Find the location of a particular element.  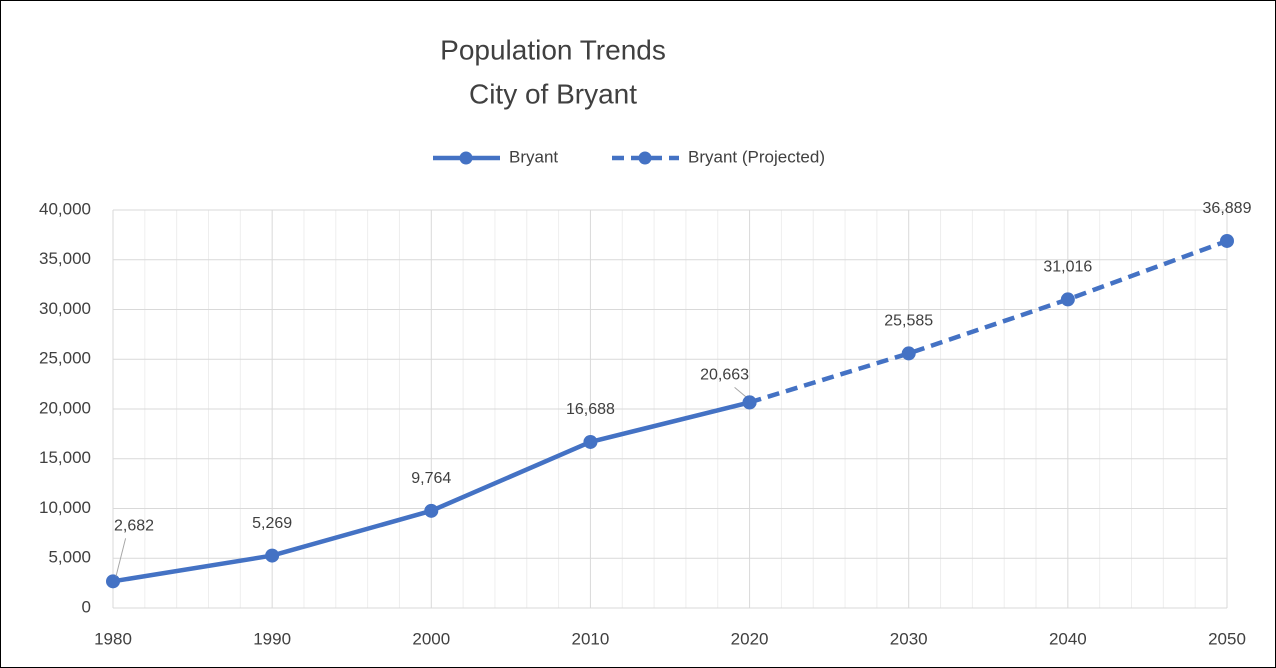

y-tick-label: 5,000 is located at coordinates (69, 557).